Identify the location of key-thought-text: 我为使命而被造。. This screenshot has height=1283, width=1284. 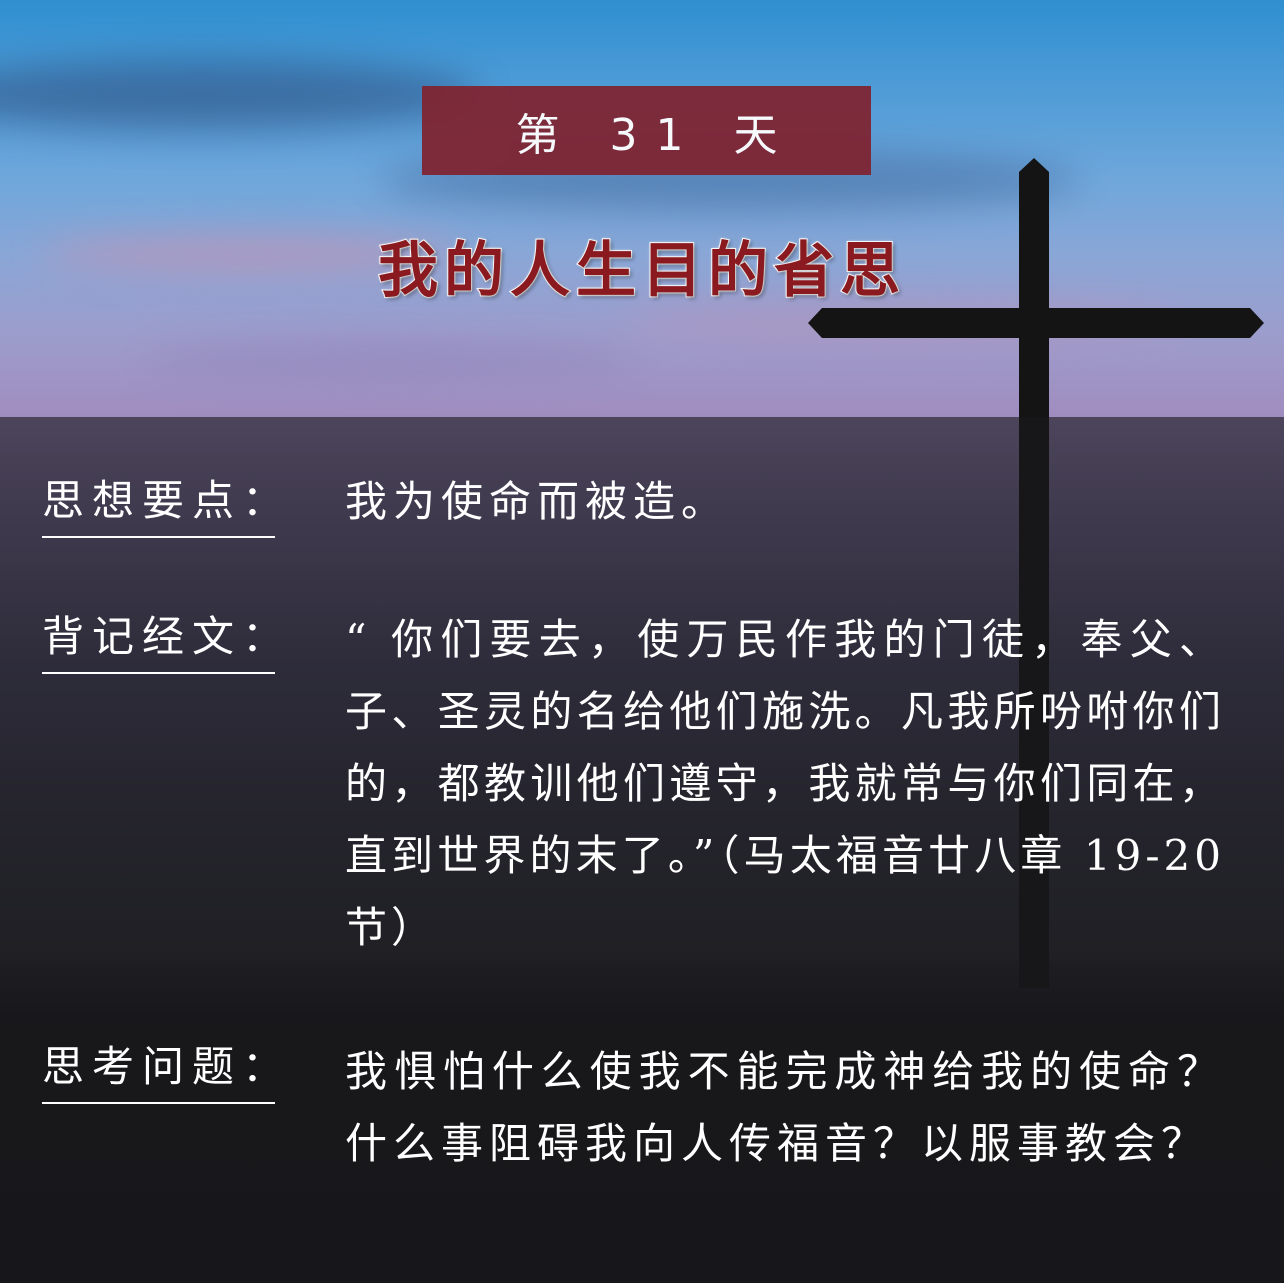
(537, 501).